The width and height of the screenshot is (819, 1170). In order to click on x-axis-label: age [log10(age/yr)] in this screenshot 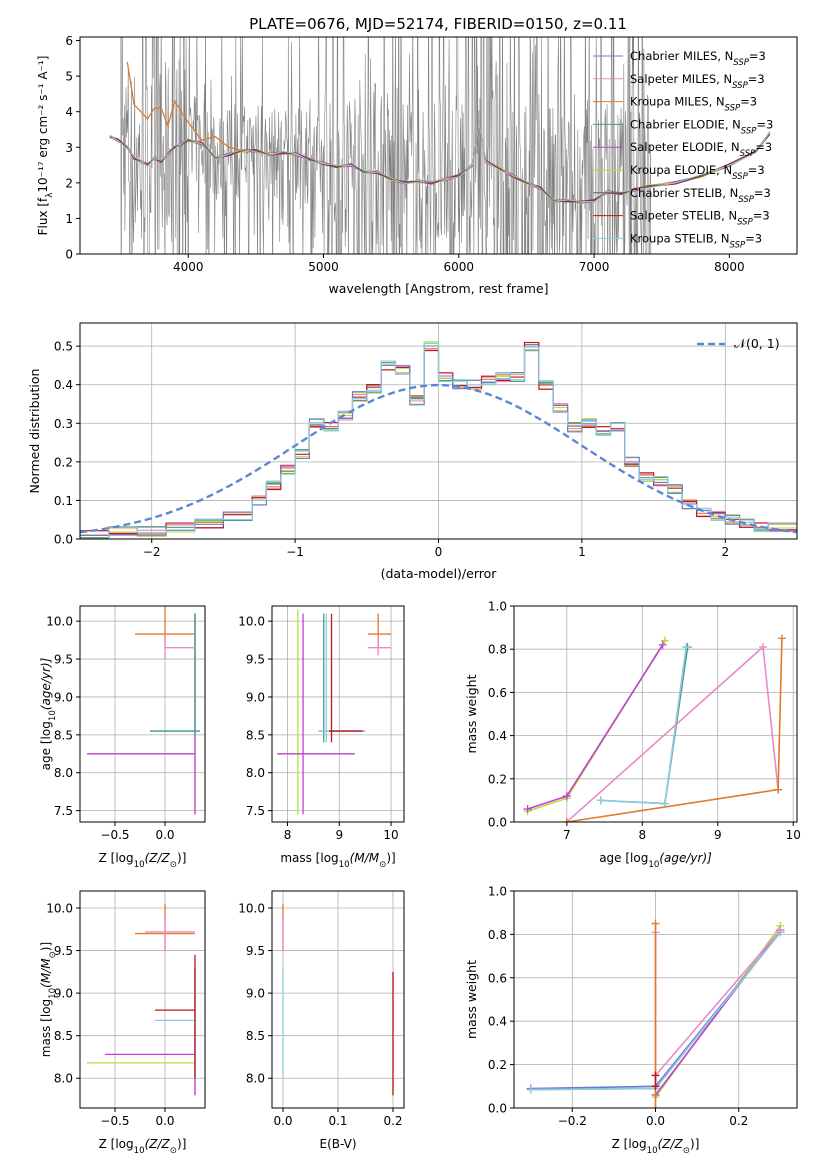, I will do `click(655, 860)`.